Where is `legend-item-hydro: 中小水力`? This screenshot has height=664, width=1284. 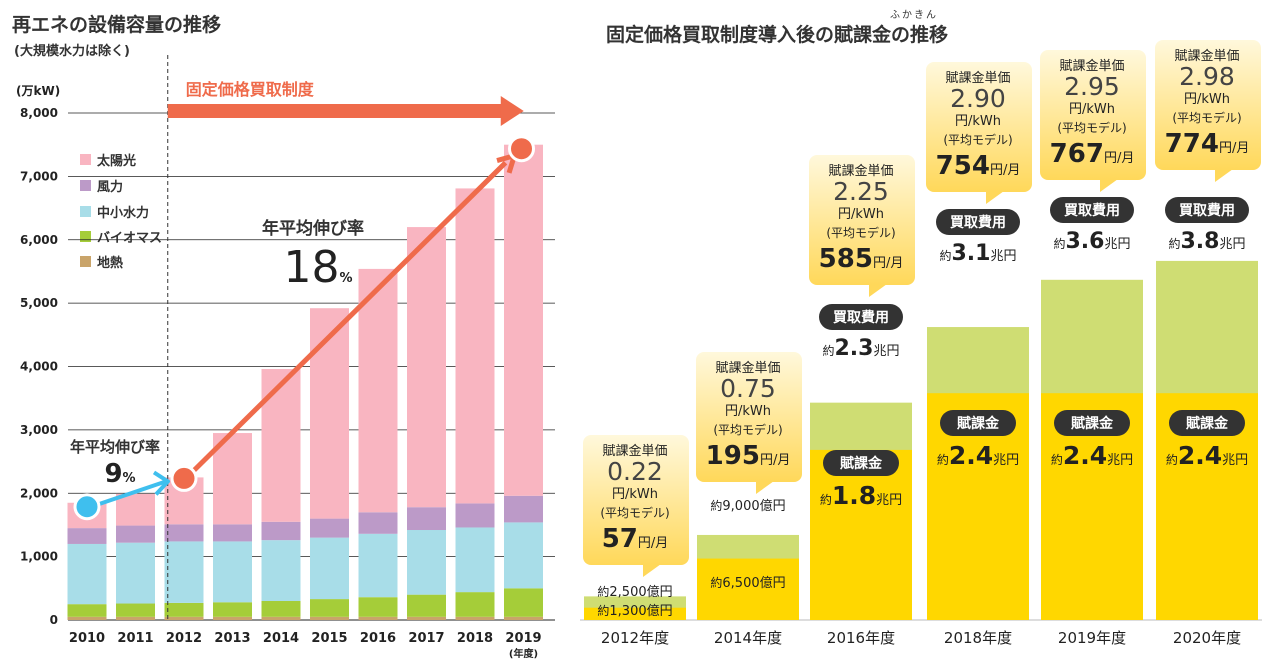
legend-item-hydro: 中小水力 is located at coordinates (114, 211).